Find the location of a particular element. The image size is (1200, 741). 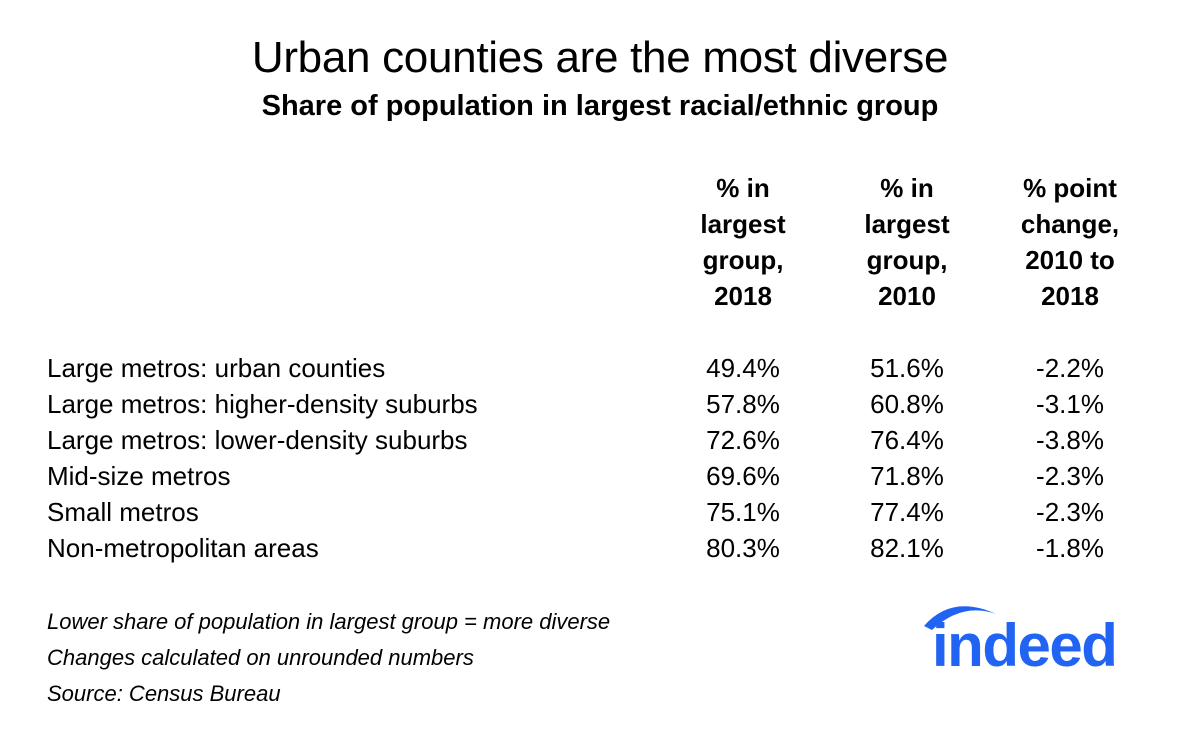

row-label: Small metros is located at coordinates (123, 512).